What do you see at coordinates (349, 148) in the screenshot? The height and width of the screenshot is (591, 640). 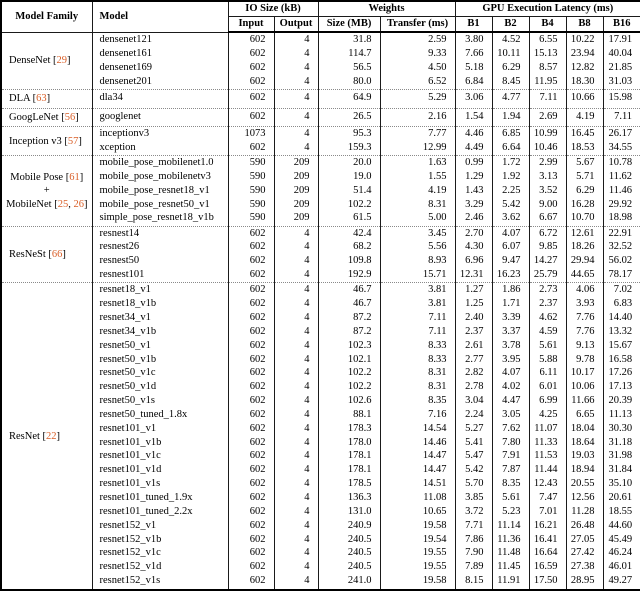 I see `weights-size-cell: 159.3` at bounding box center [349, 148].